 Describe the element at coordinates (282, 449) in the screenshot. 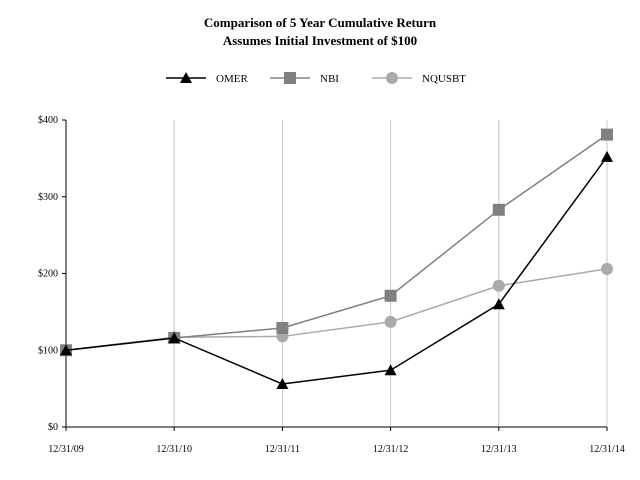

I see `x-tick-label: 12/31/11` at that location.